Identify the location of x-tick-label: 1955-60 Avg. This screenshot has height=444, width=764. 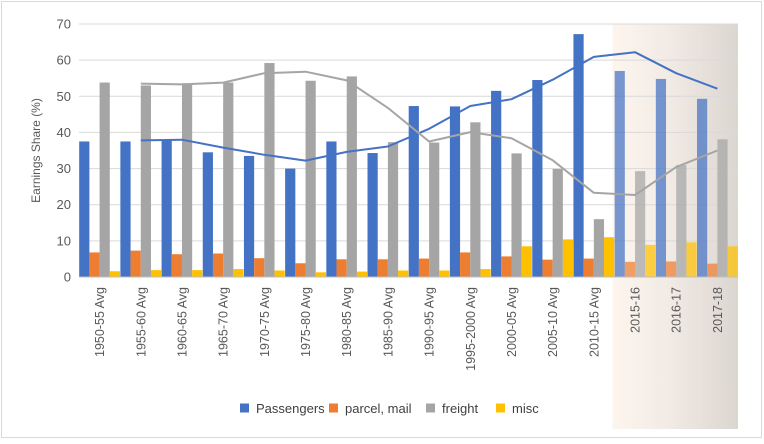
(141, 322).